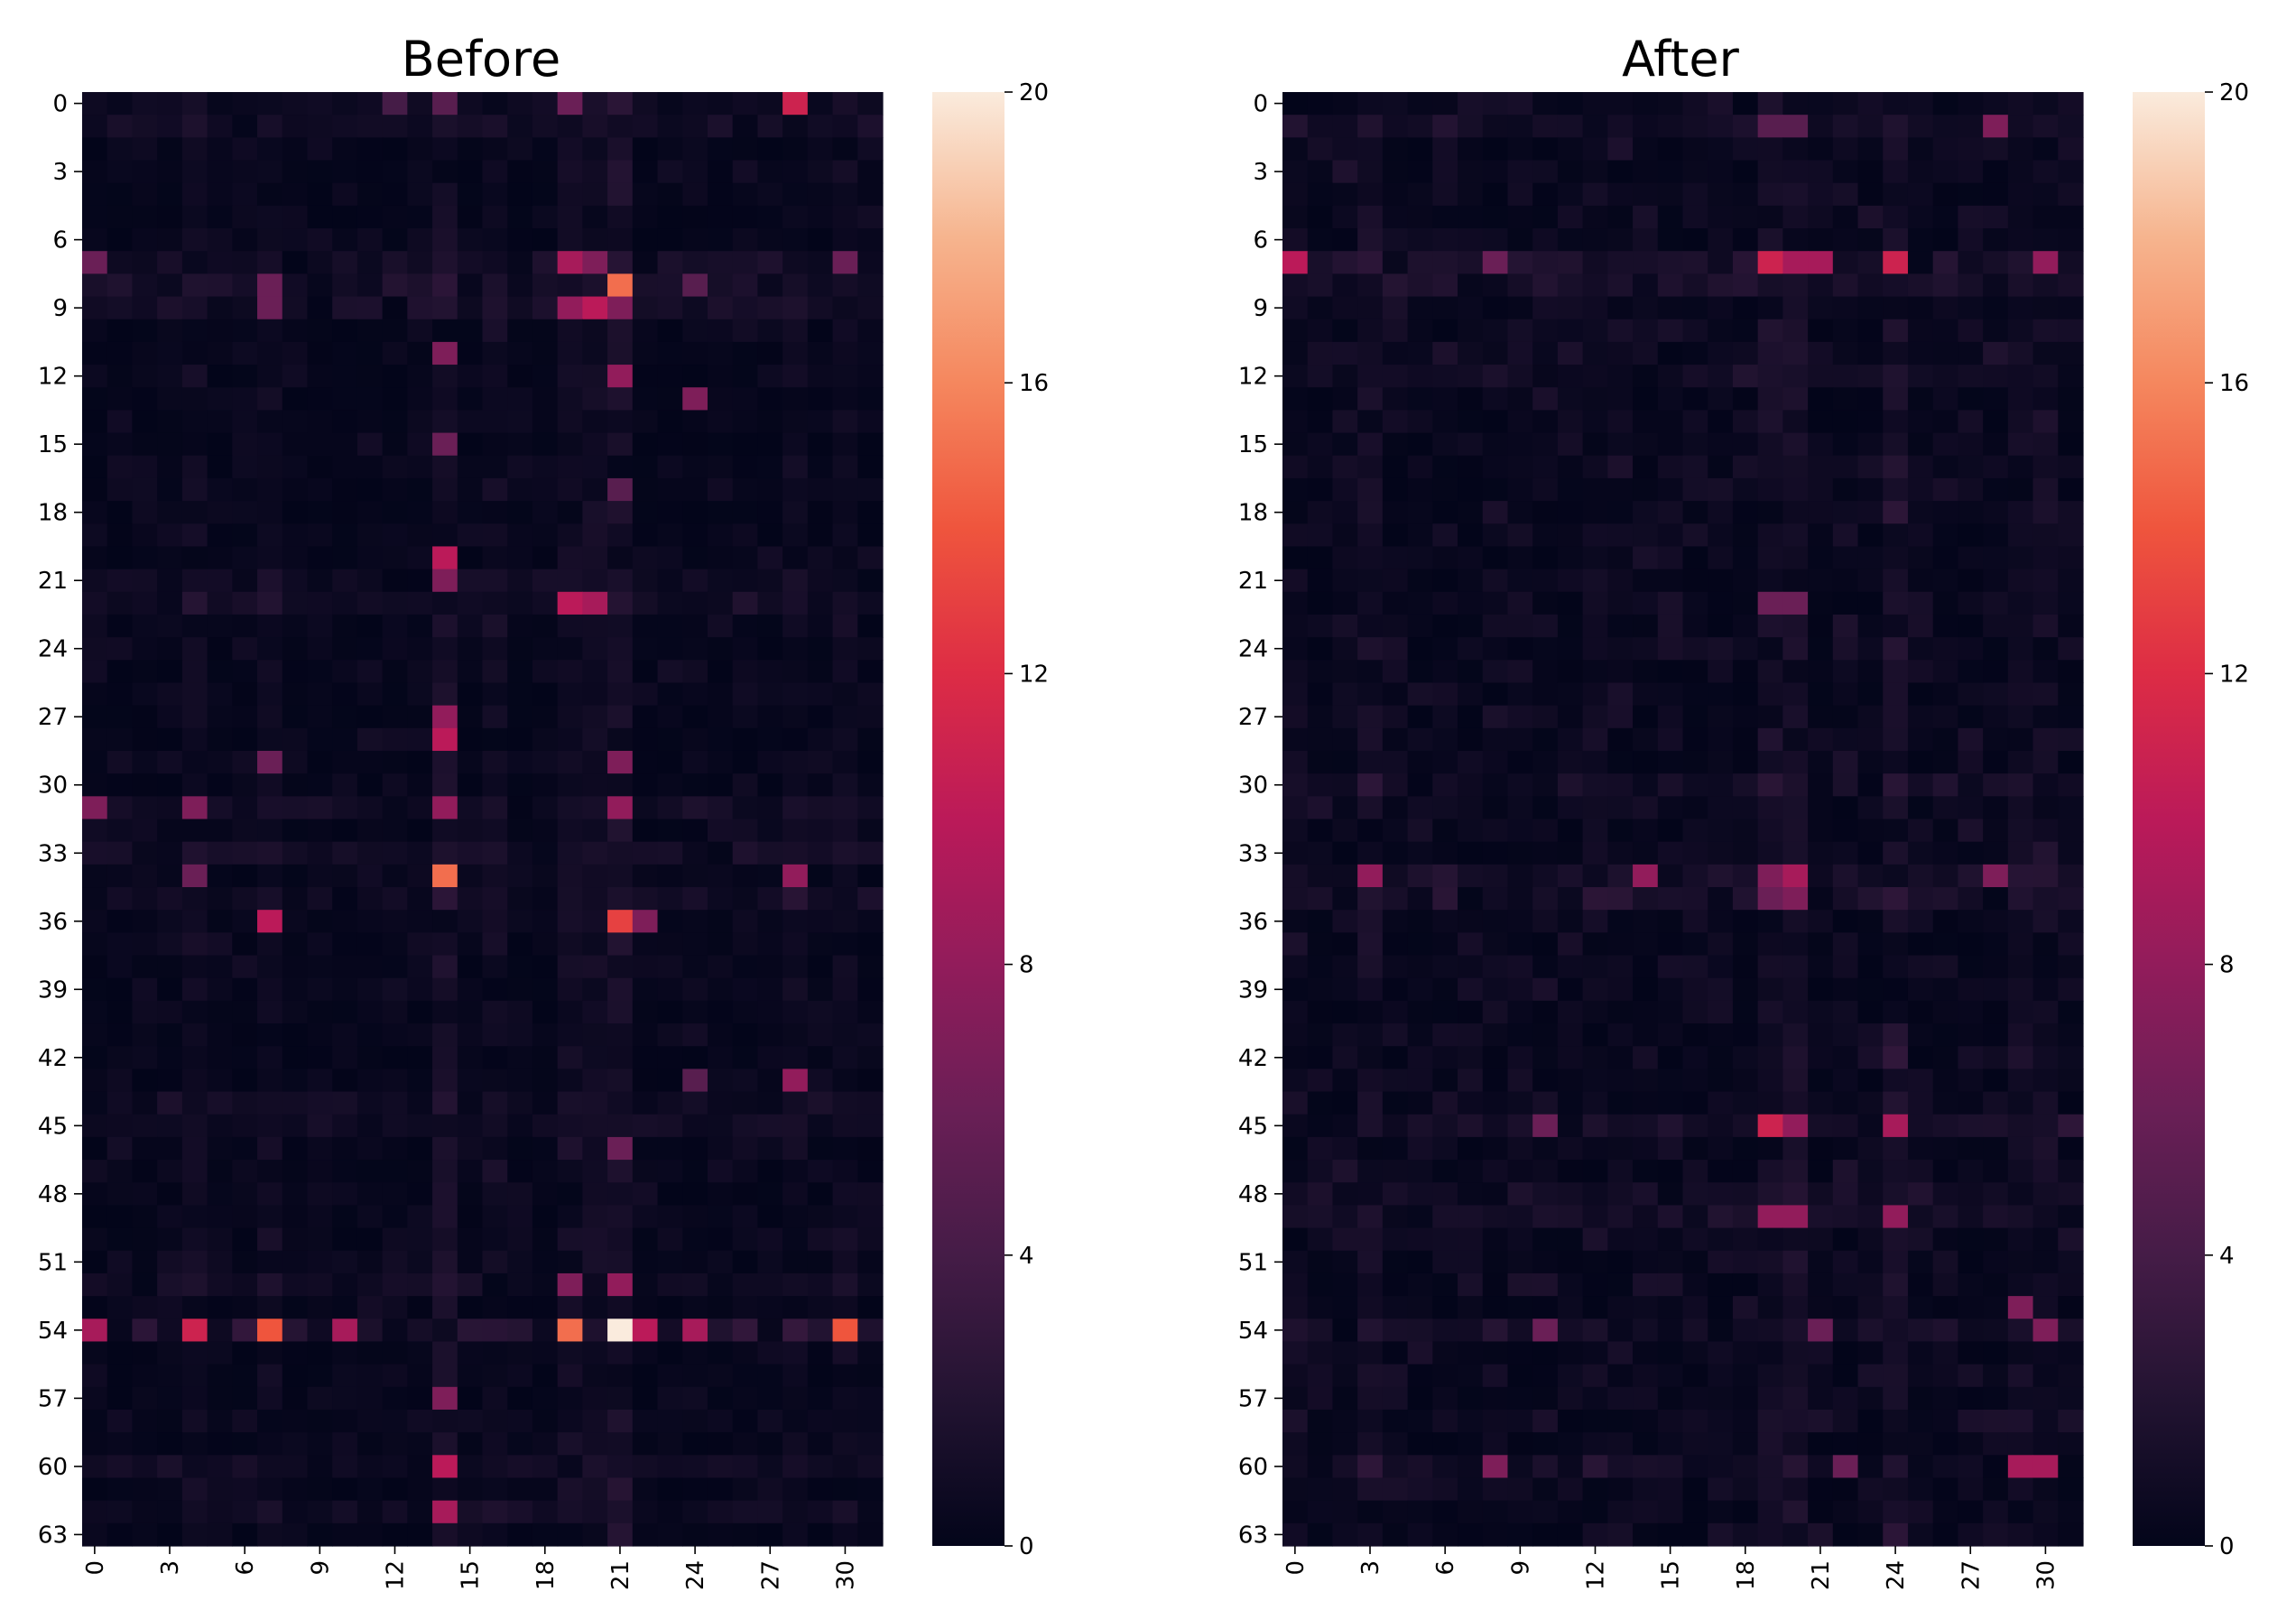 This screenshot has width=2296, height=1610. Describe the element at coordinates (1253, 1194) in the screenshot. I see `y-tick-label: 48` at that location.